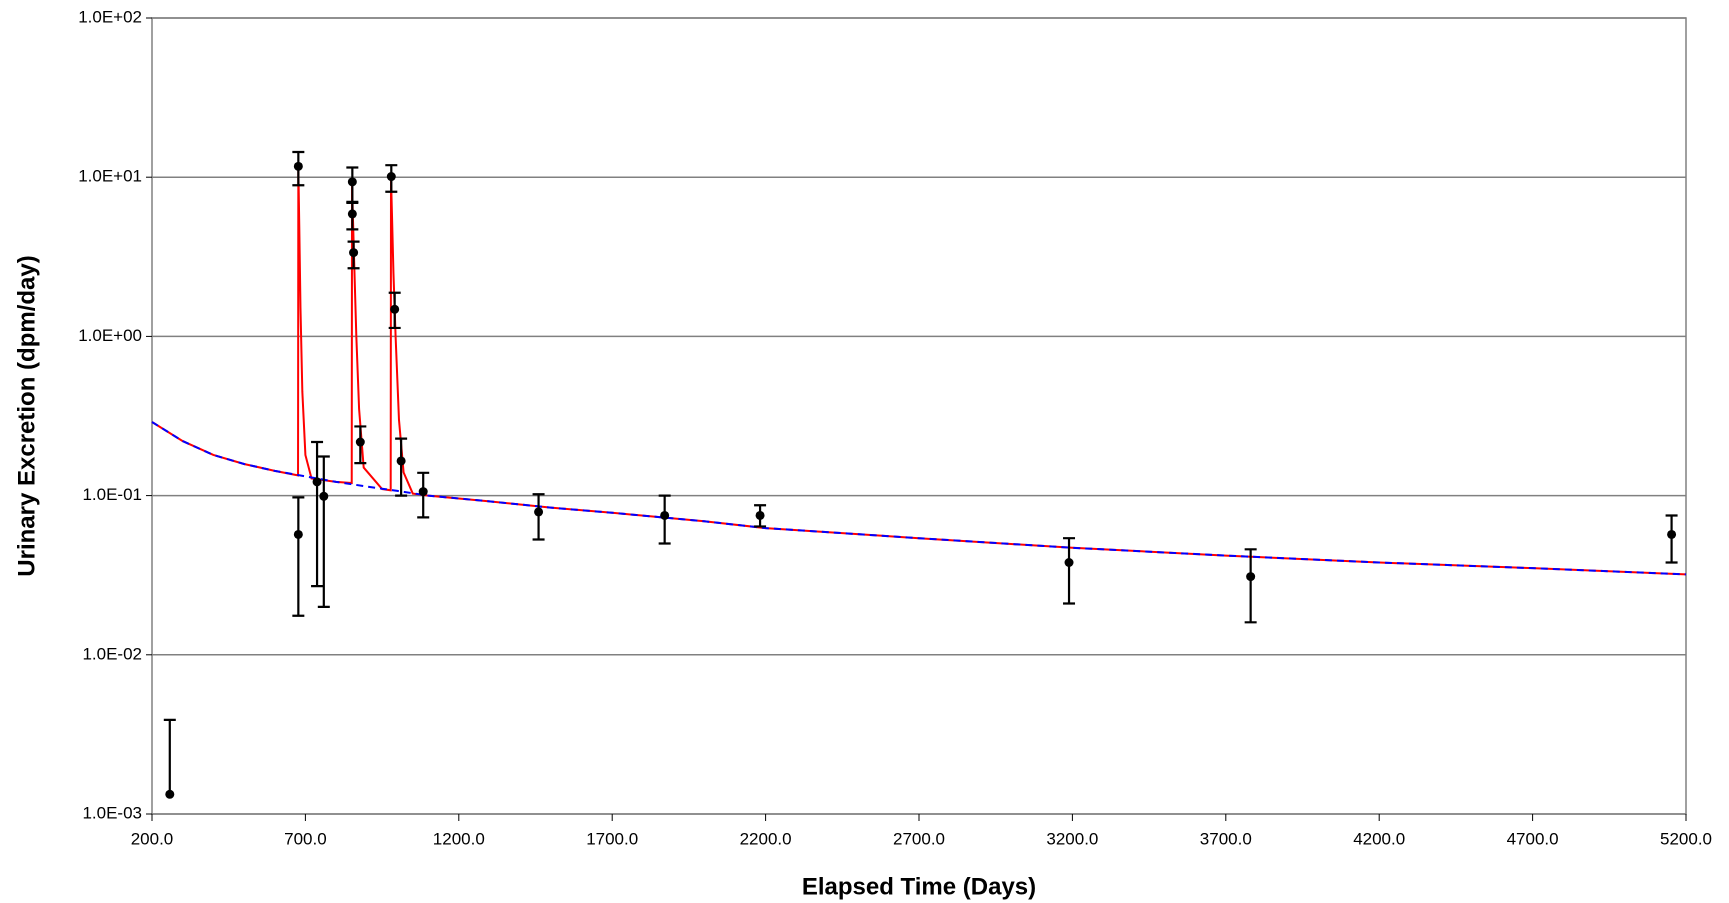  Describe the element at coordinates (1072, 838) in the screenshot. I see `x-tick-label: 3200.0` at that location.